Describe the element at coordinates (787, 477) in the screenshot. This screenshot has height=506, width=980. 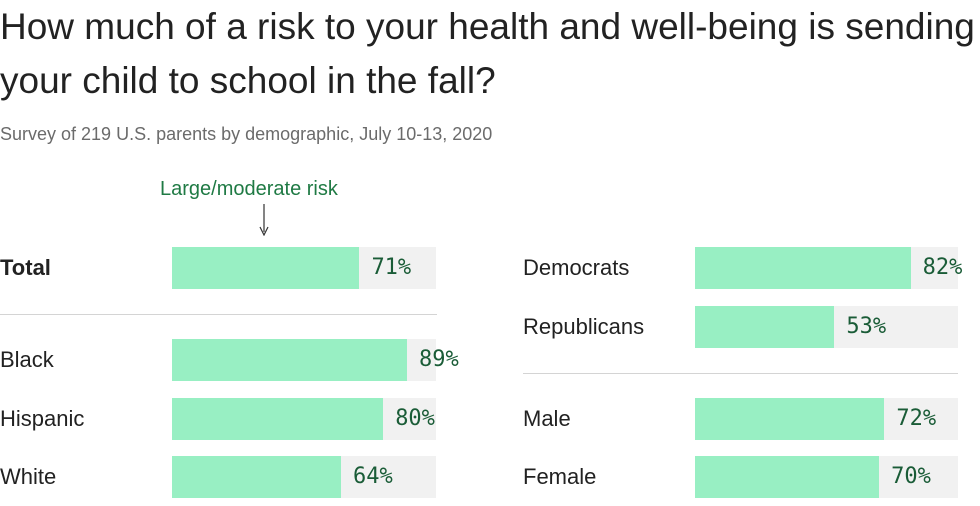
I see `bar-female` at that location.